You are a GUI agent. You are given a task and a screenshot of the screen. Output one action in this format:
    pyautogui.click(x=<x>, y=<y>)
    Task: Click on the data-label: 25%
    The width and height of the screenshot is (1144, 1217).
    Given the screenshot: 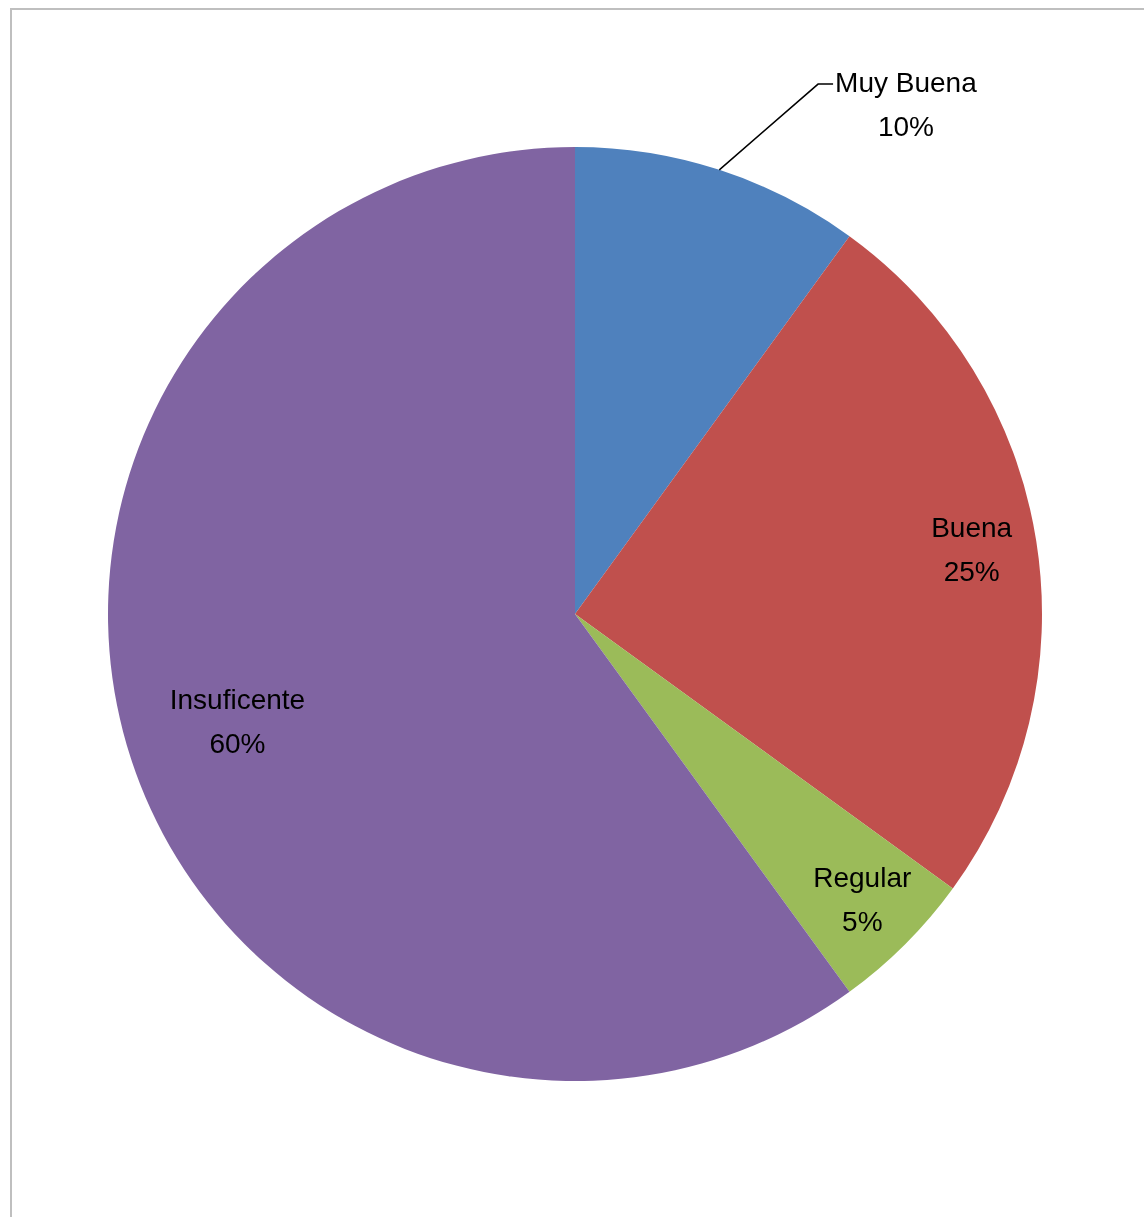 What is the action you would take?
    pyautogui.click(x=971, y=571)
    